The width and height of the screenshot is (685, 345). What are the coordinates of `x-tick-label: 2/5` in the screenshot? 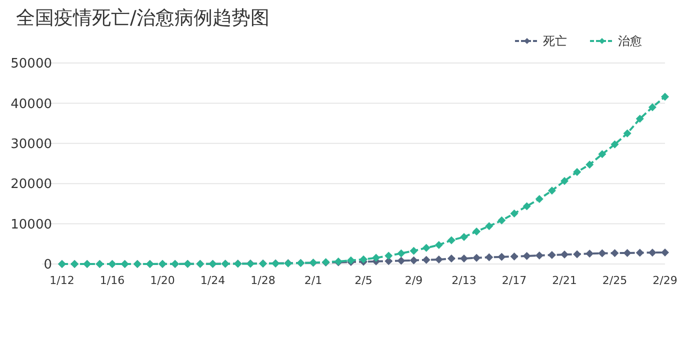 It's located at (363, 280).